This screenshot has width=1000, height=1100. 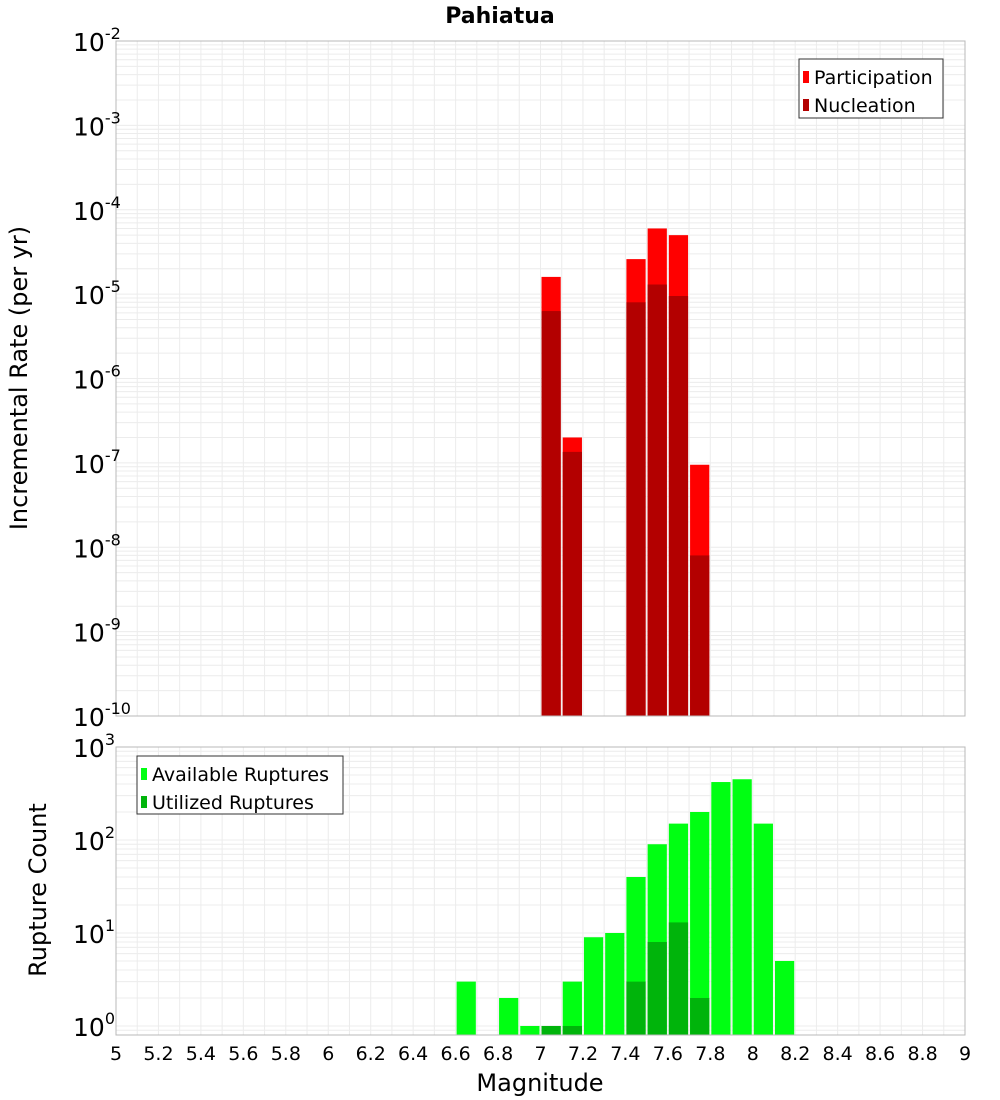 What do you see at coordinates (795, 1054) in the screenshot?
I see `x-tick-label: 8.2` at bounding box center [795, 1054].